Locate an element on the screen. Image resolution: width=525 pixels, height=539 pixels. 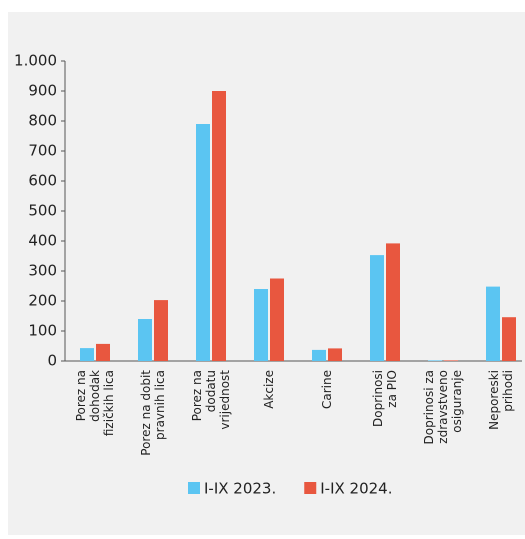
x-tick-label: Porez nadohodakfizičkih lica is located at coordinates (95, 403).